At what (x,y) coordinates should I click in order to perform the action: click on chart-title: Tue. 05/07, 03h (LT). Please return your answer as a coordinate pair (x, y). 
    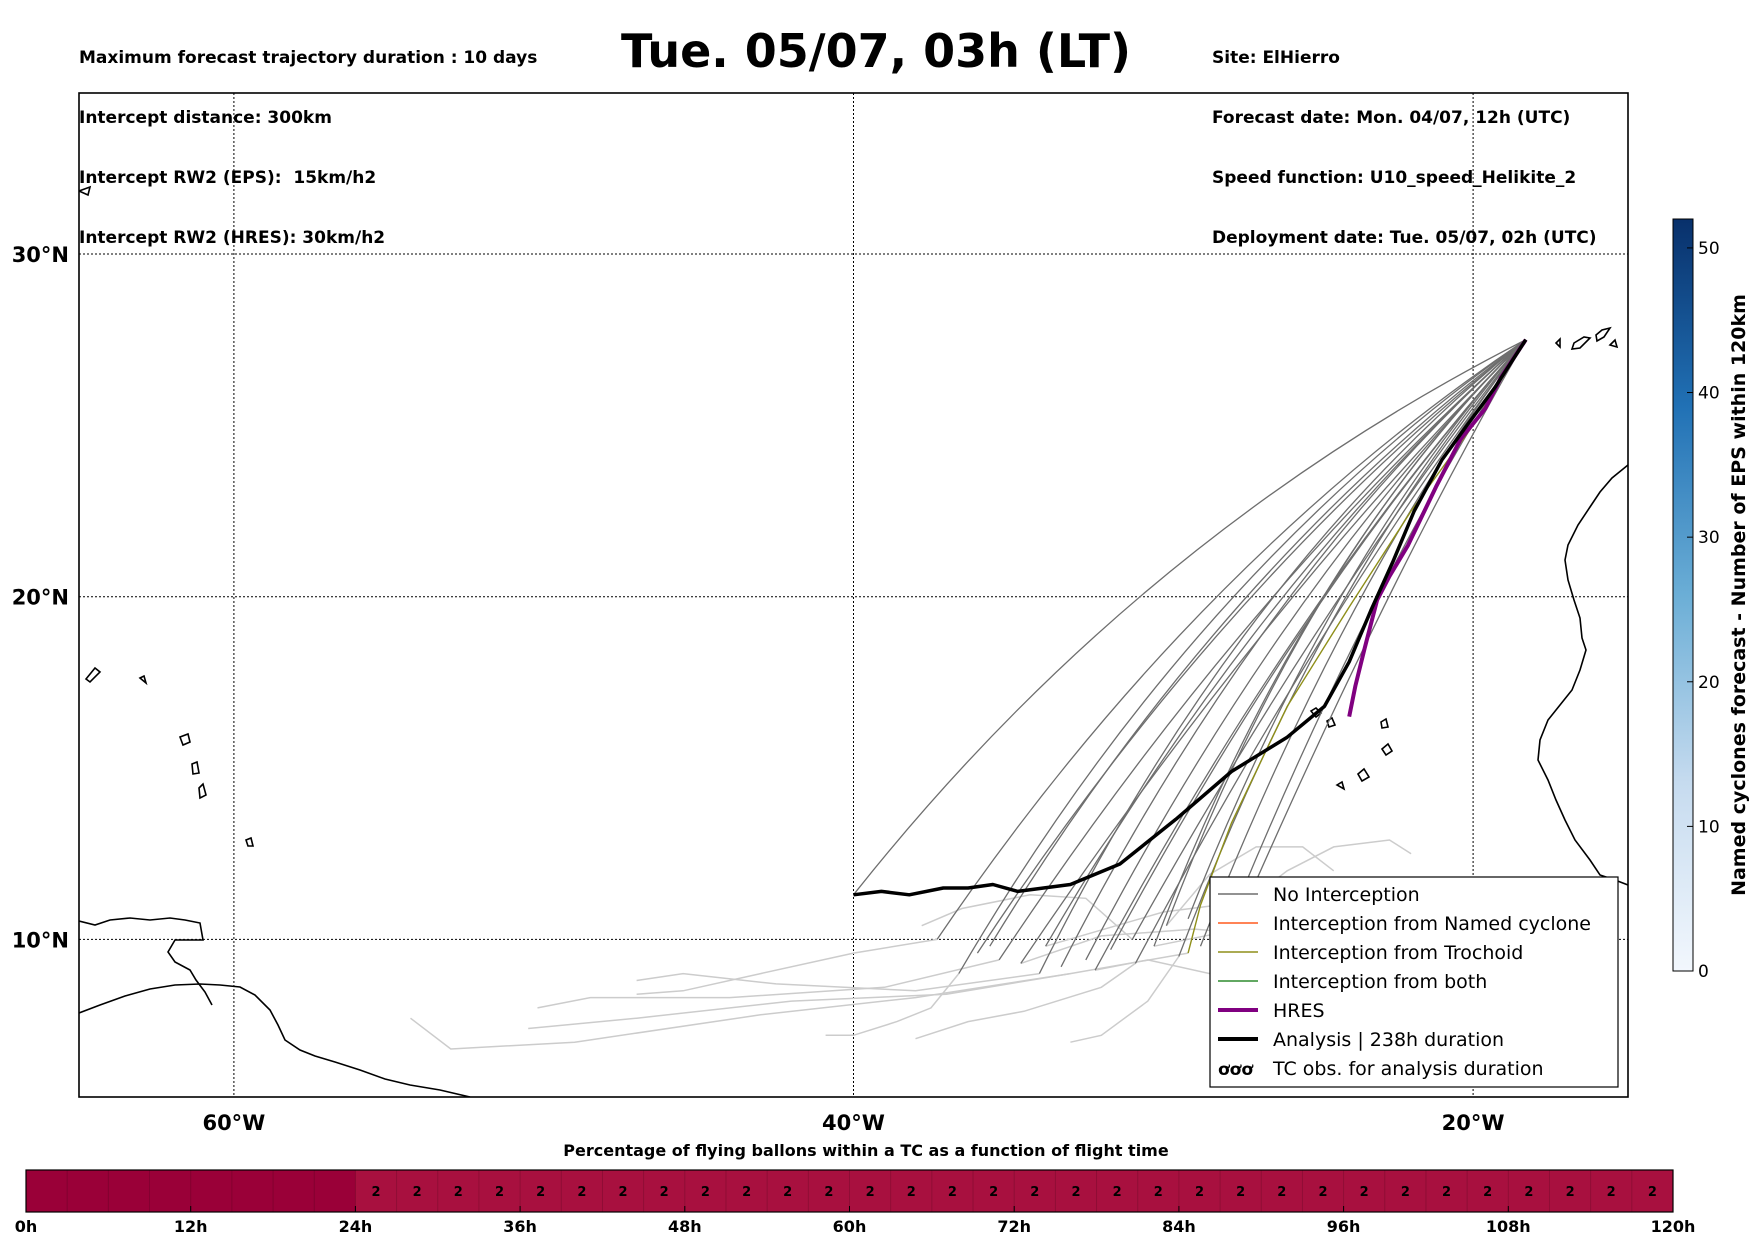
    Looking at the image, I should click on (876, 51).